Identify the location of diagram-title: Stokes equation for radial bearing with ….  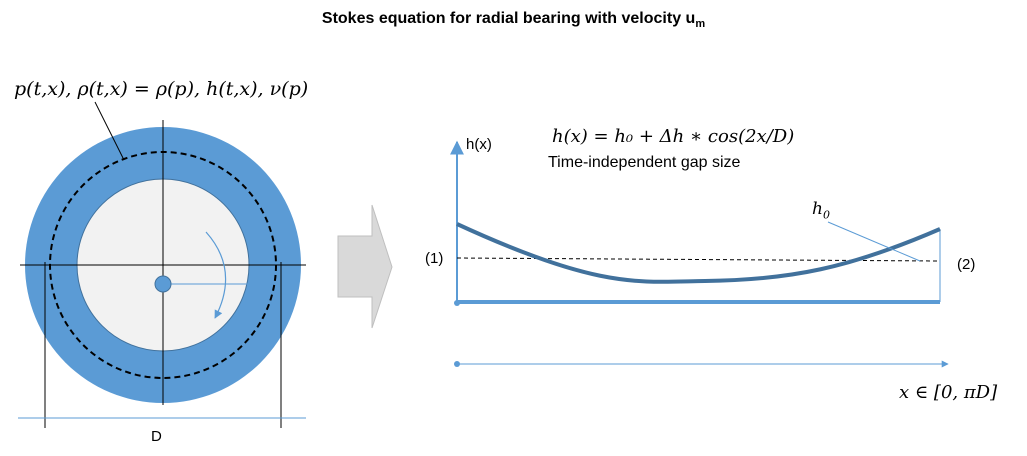
(513, 20).